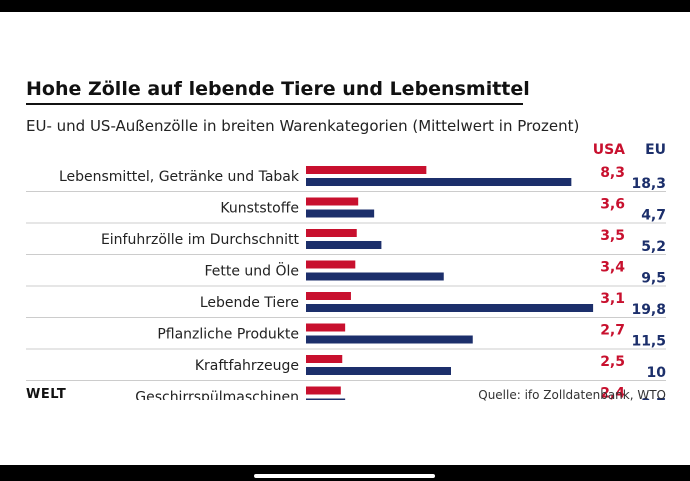  Describe the element at coordinates (612, 173) in the screenshot. I see `value-label-usa-row-1: 8,3` at that location.